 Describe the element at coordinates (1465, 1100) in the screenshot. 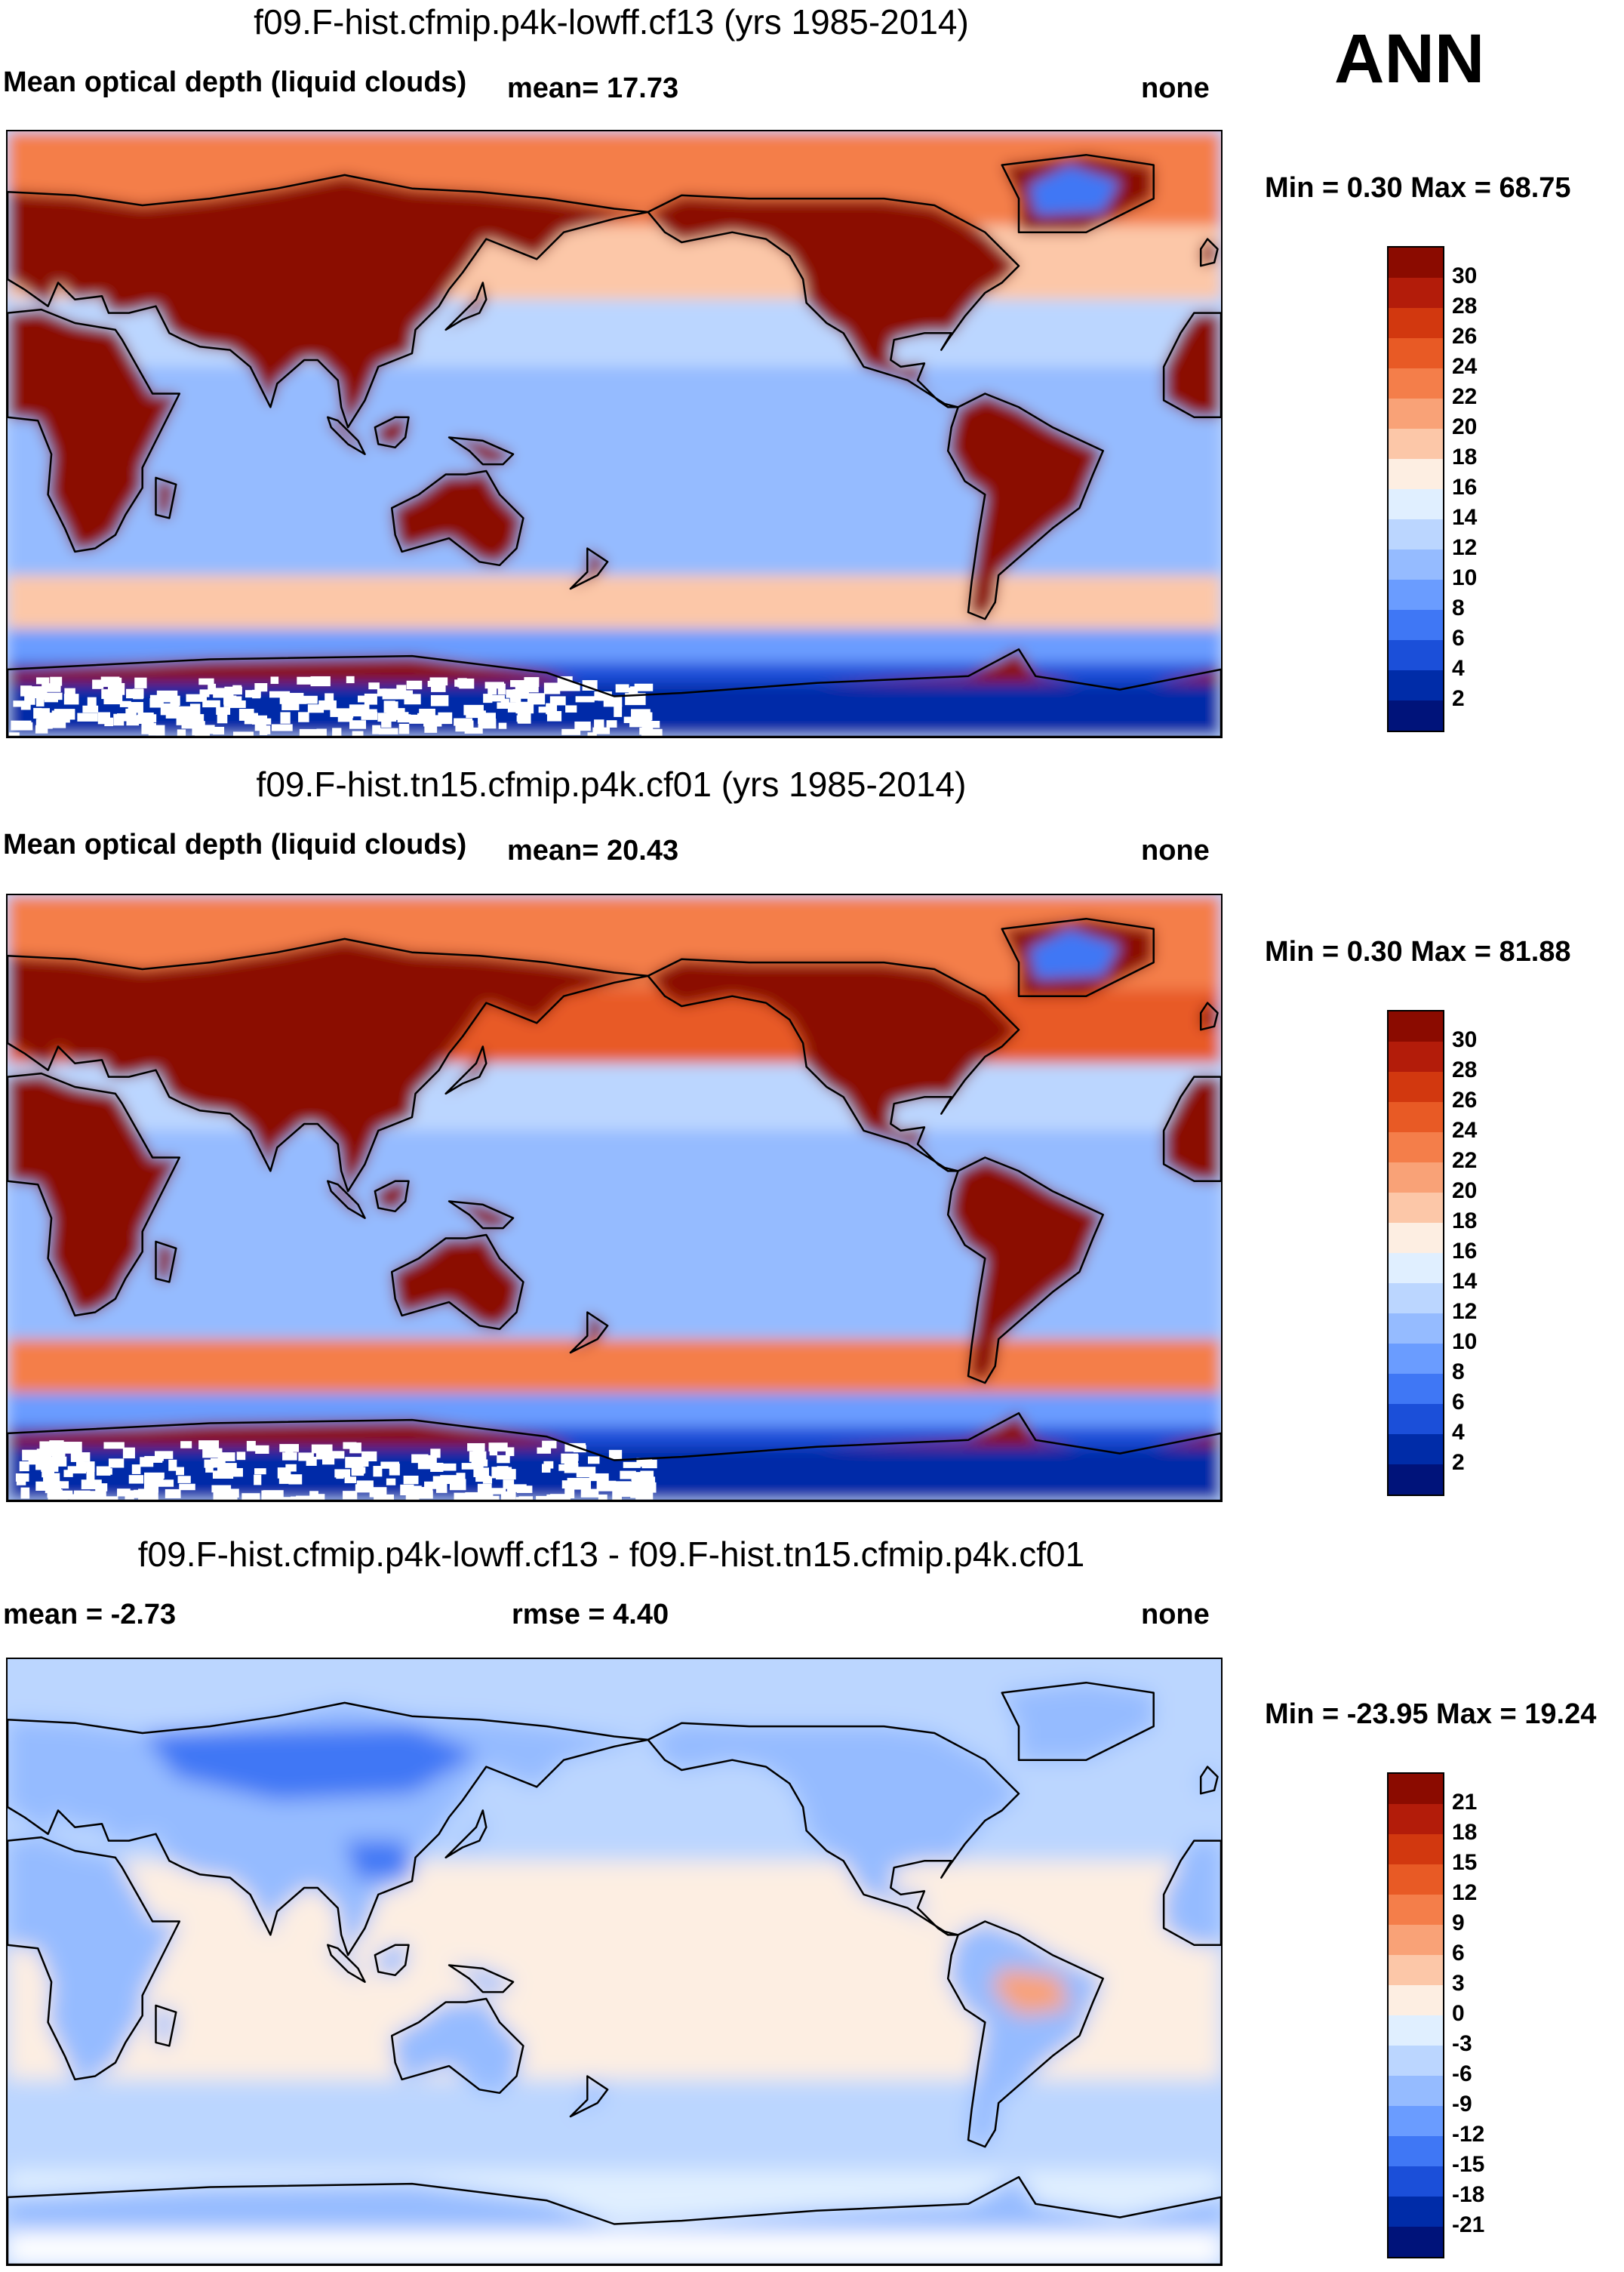

I see `panel-2-colorbar-tick-label: 26` at that location.